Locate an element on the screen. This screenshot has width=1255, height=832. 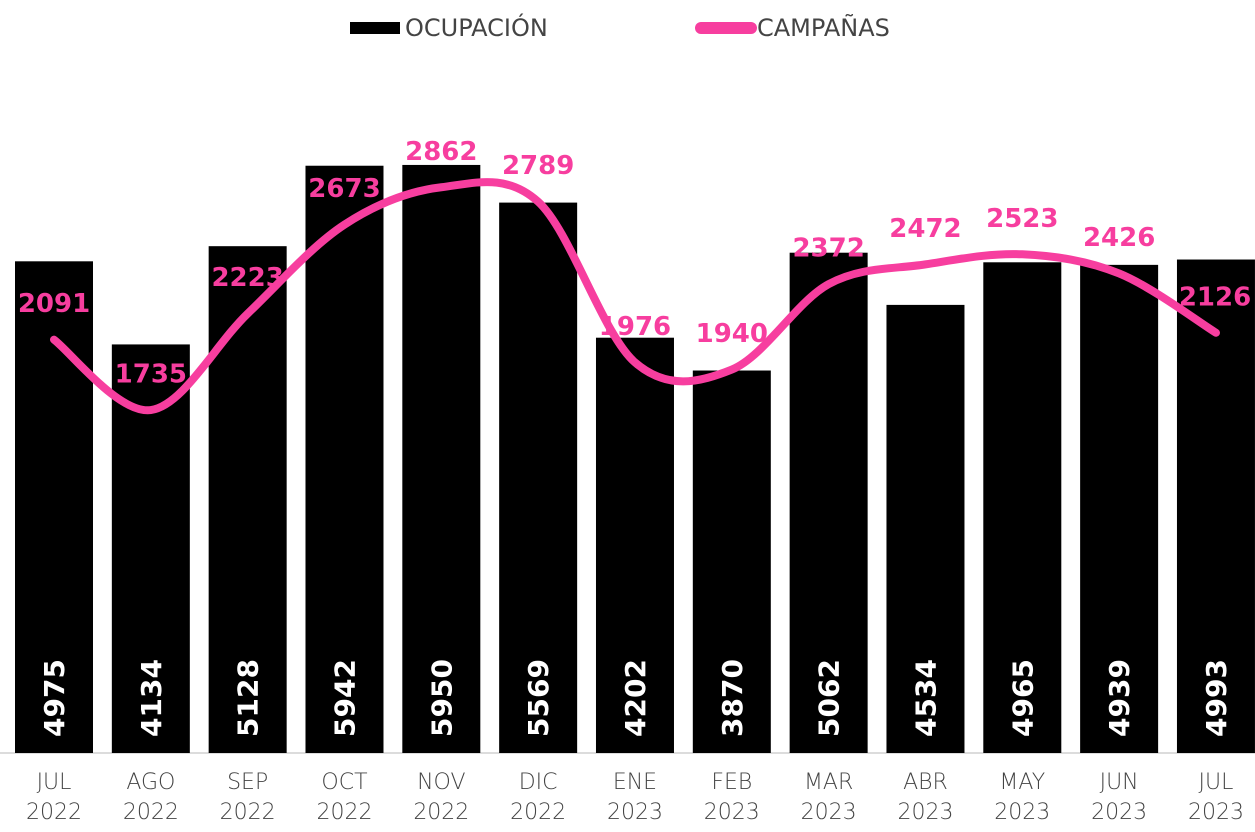
line-label: 1976 is located at coordinates (635, 327).